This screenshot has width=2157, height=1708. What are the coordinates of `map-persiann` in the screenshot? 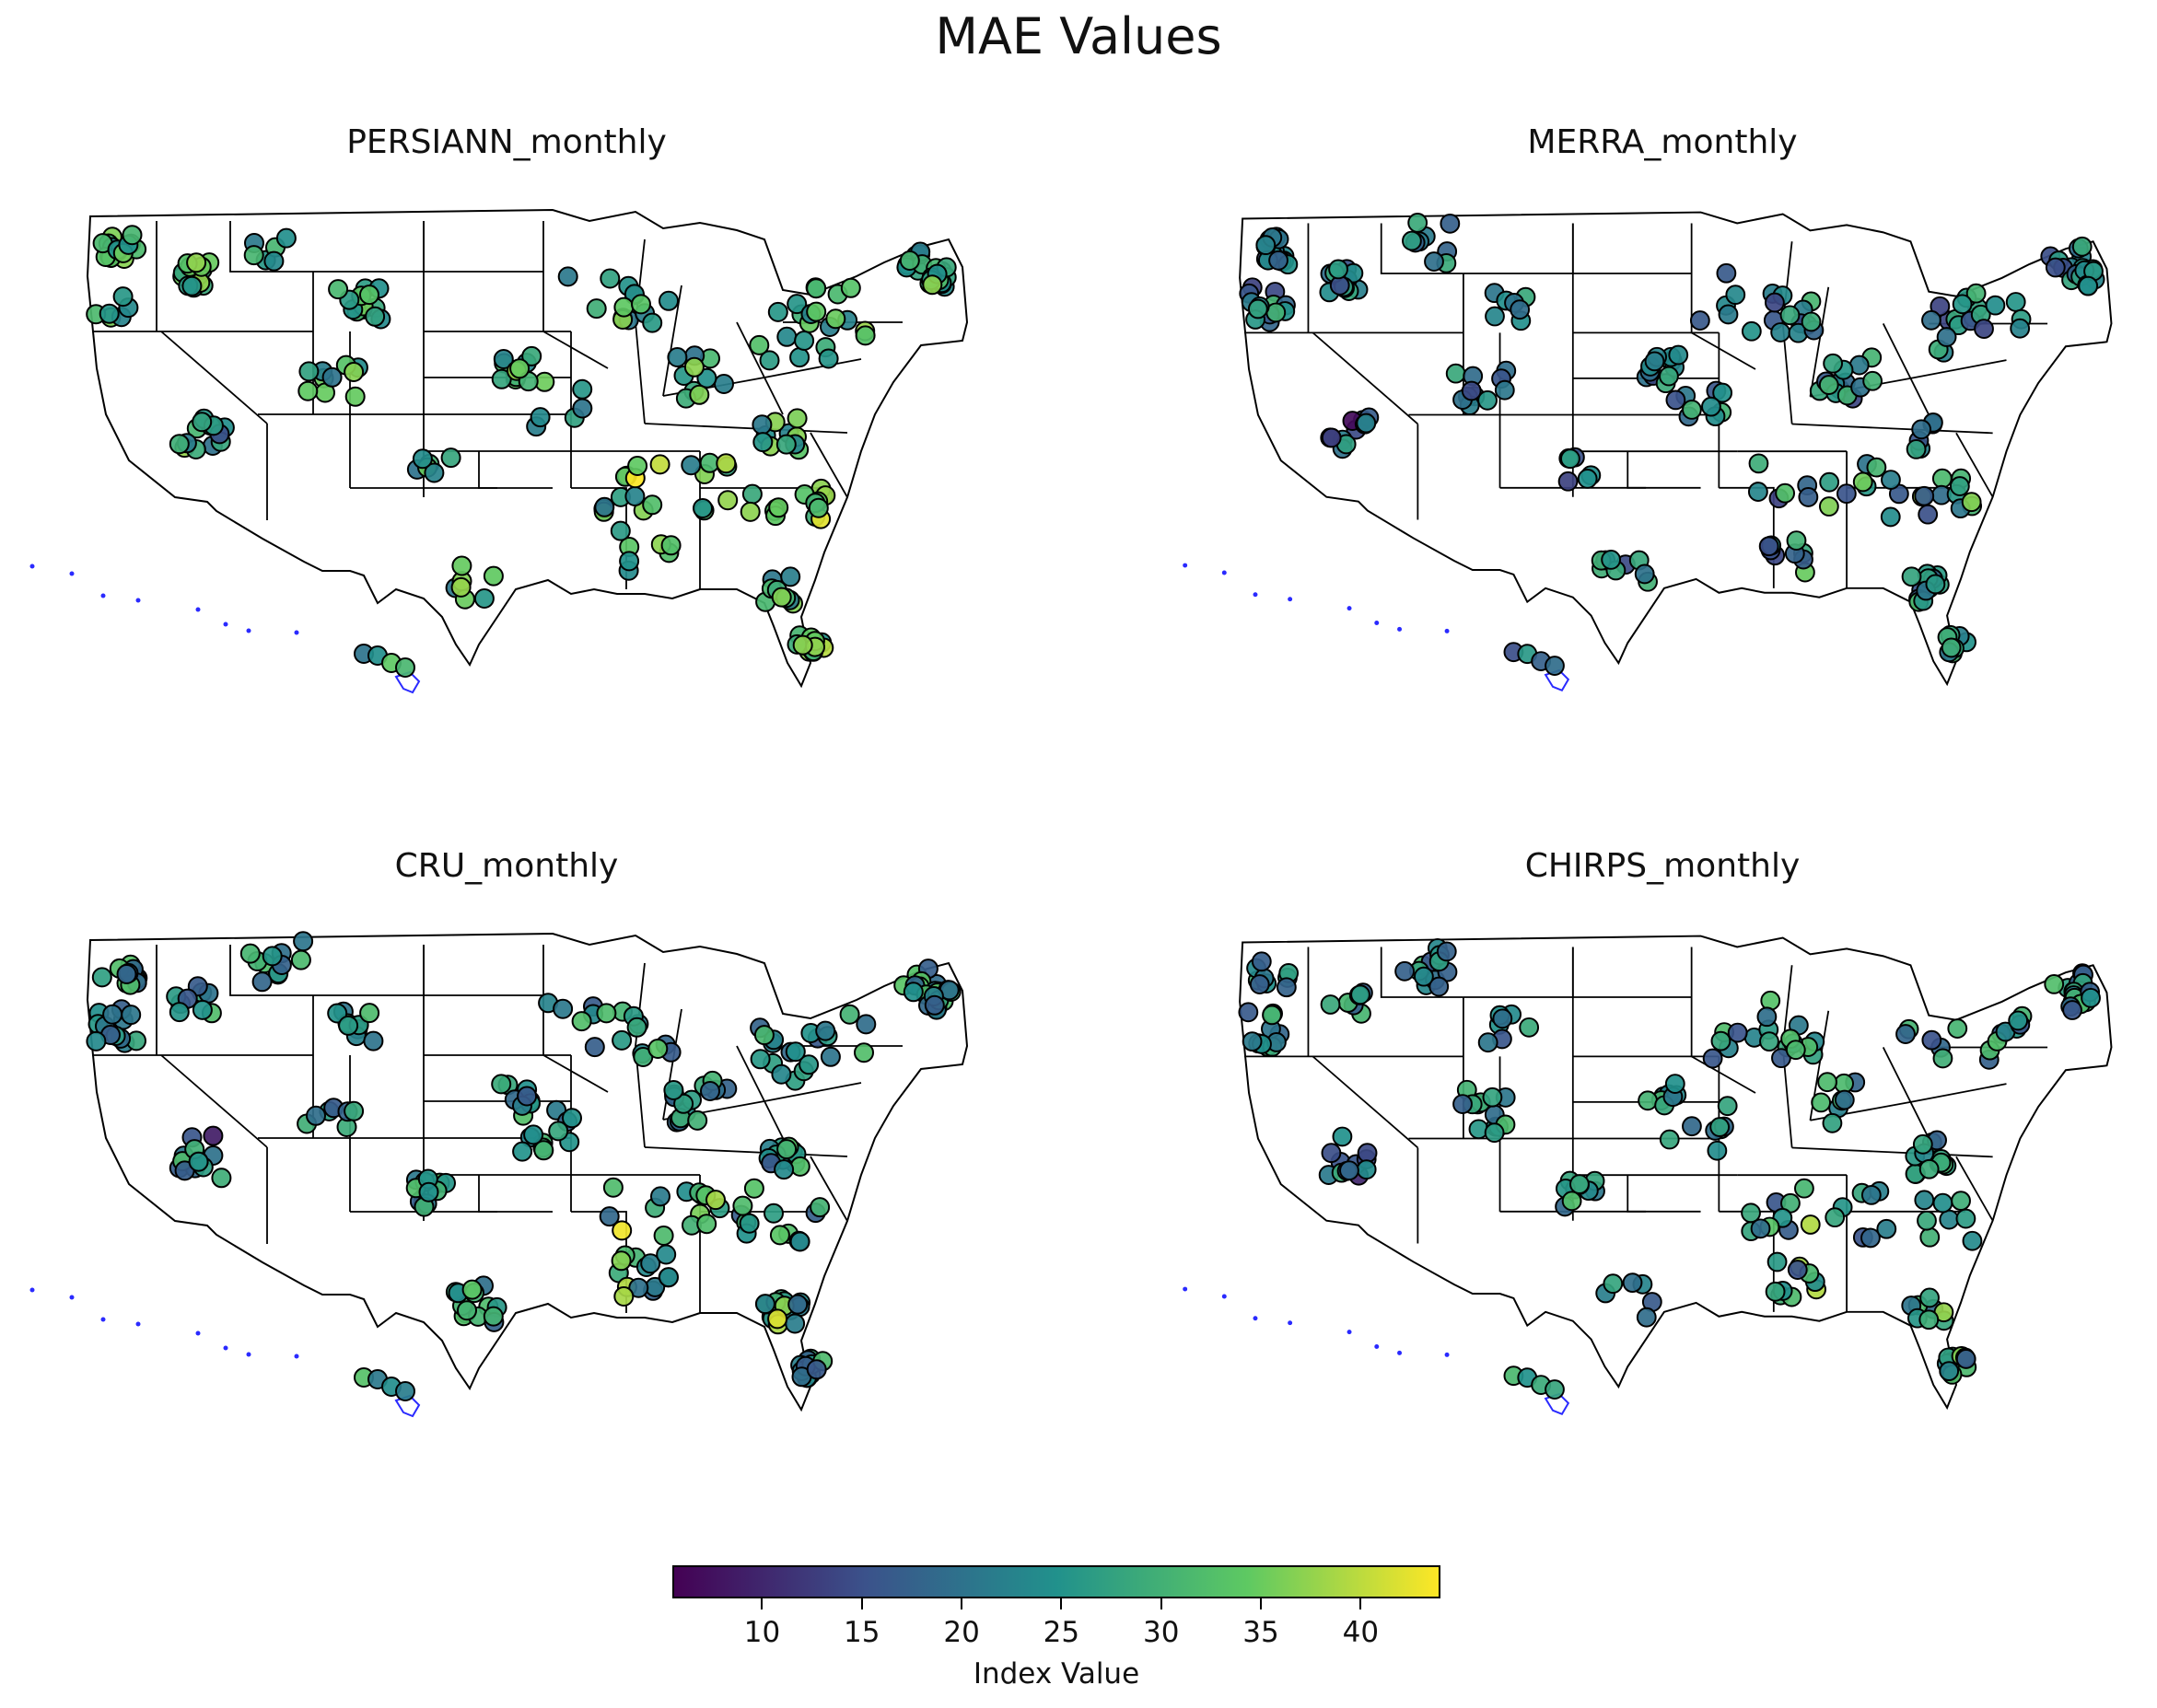 It's located at (499, 451).